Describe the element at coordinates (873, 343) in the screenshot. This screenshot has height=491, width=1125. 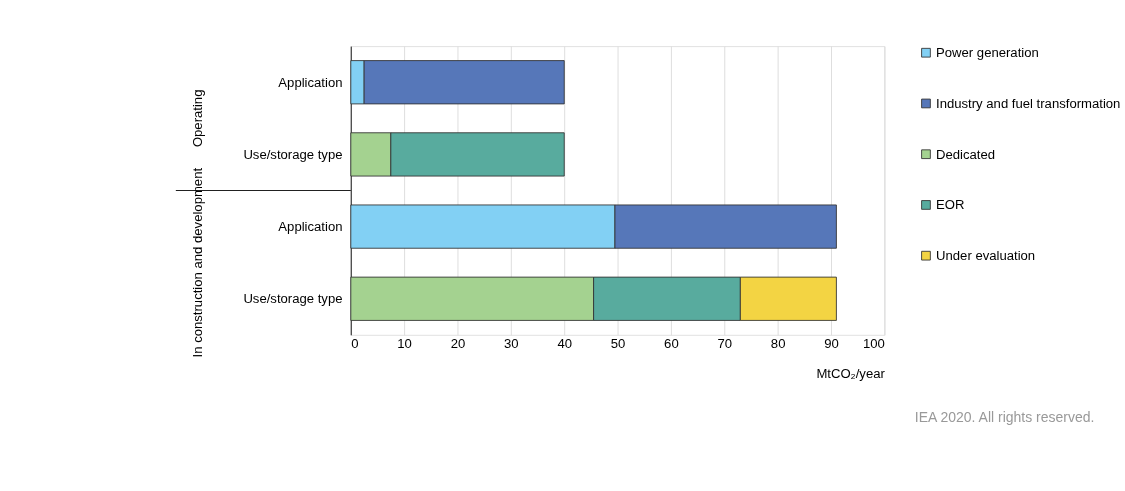
I see `x-tick-label: 100` at that location.